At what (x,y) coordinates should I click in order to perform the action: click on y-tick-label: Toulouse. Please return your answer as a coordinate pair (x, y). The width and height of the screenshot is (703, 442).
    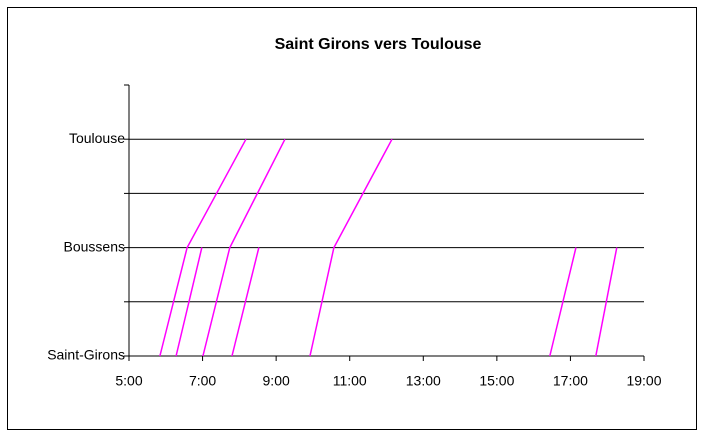
    Looking at the image, I should click on (97, 138).